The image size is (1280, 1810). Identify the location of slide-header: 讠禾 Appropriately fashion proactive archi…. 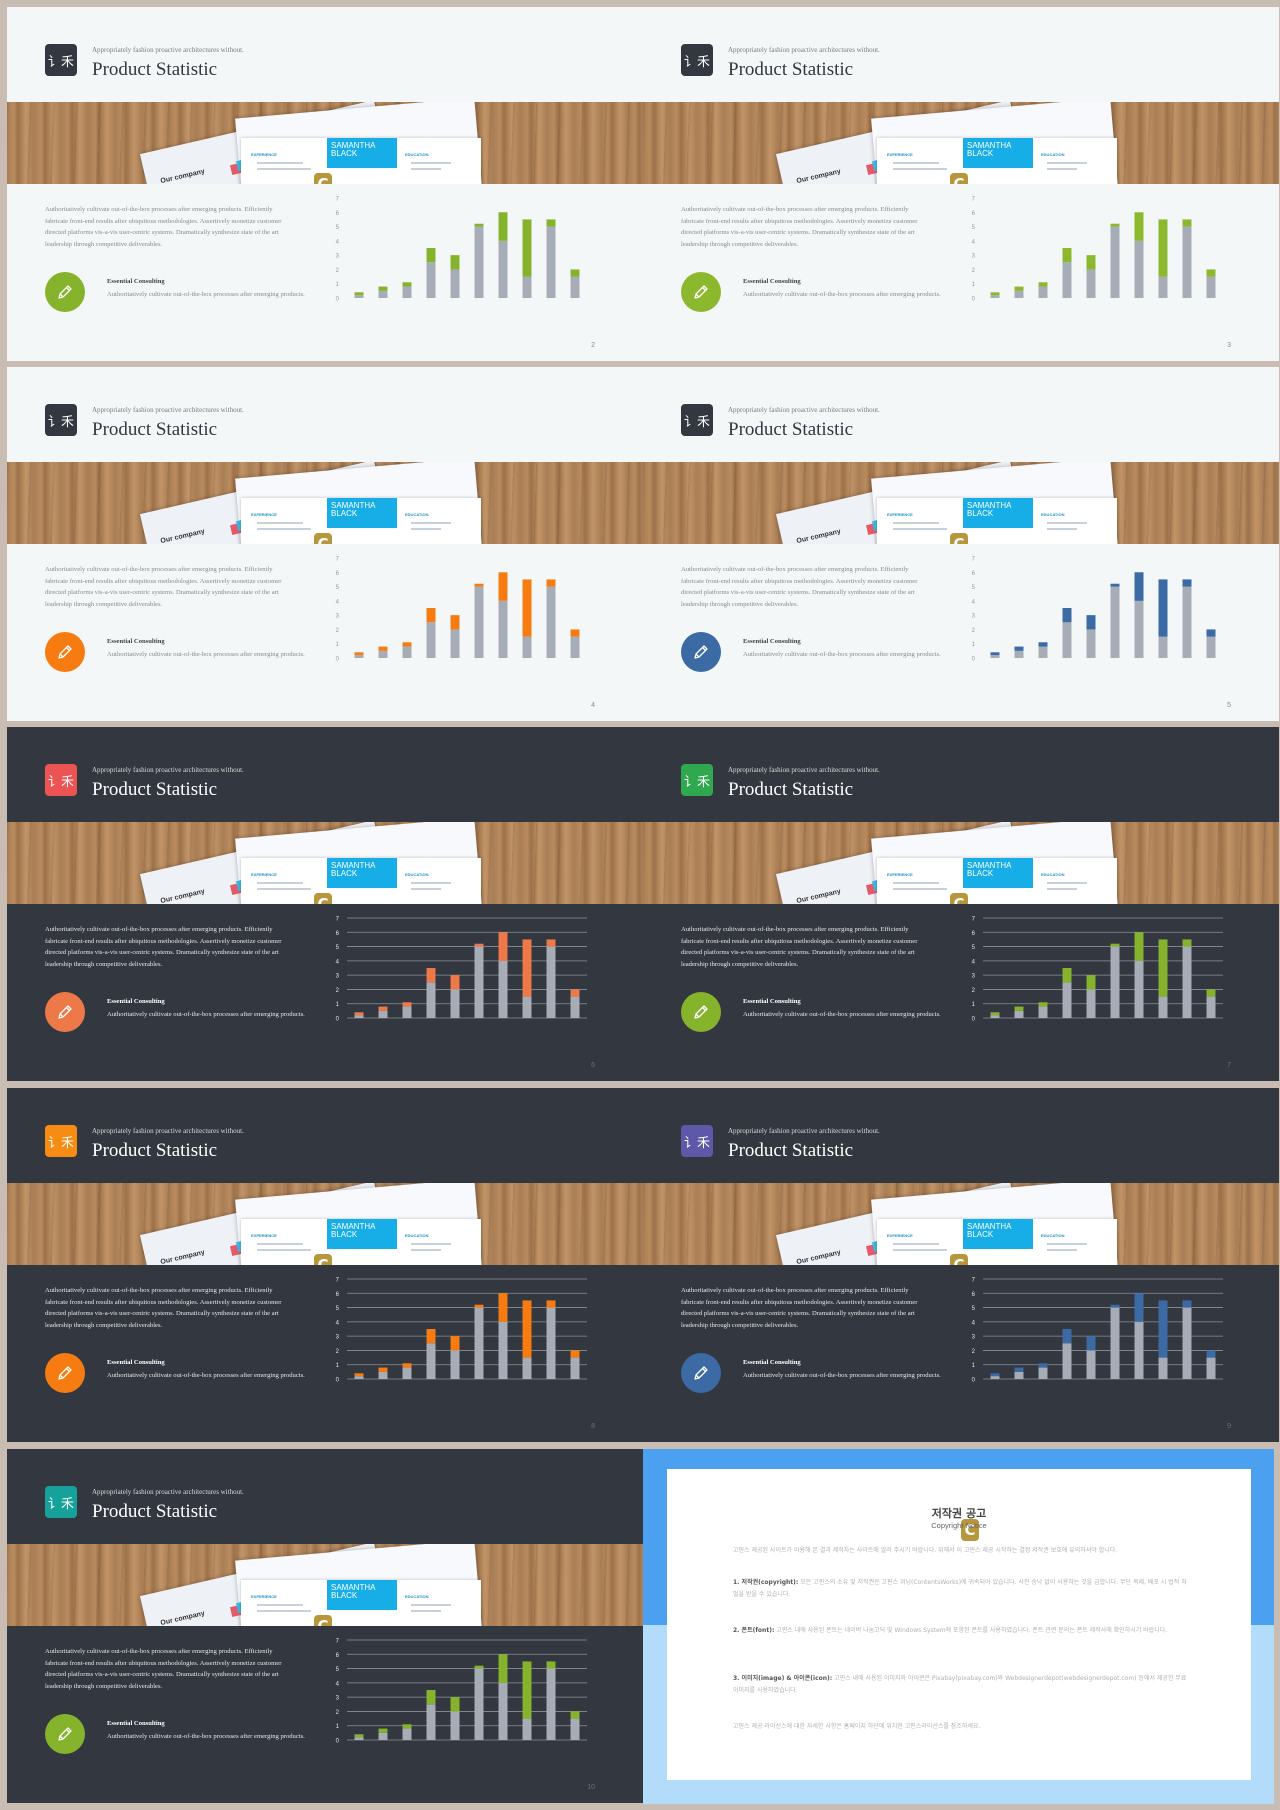
(325, 1496).